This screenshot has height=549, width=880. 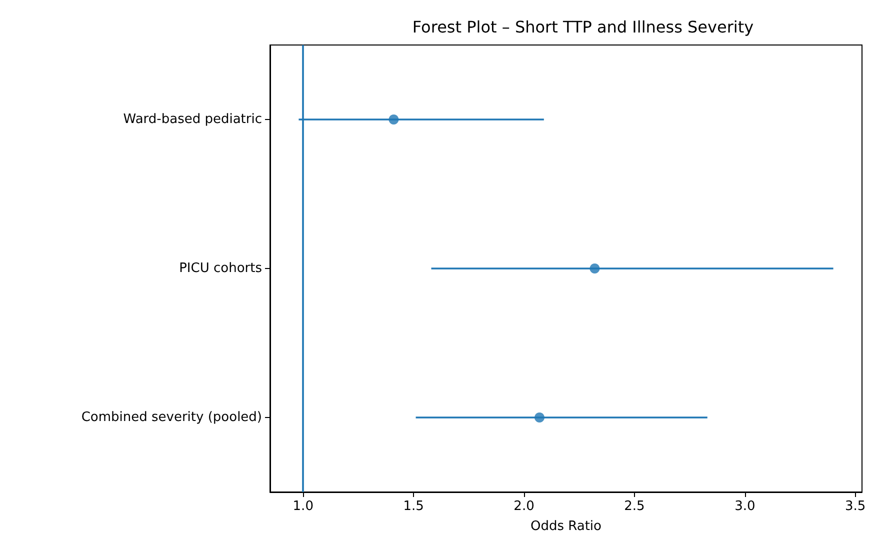 I want to click on chart-title: Forest Plot – Short TTP and Illness Severity, so click(x=583, y=27).